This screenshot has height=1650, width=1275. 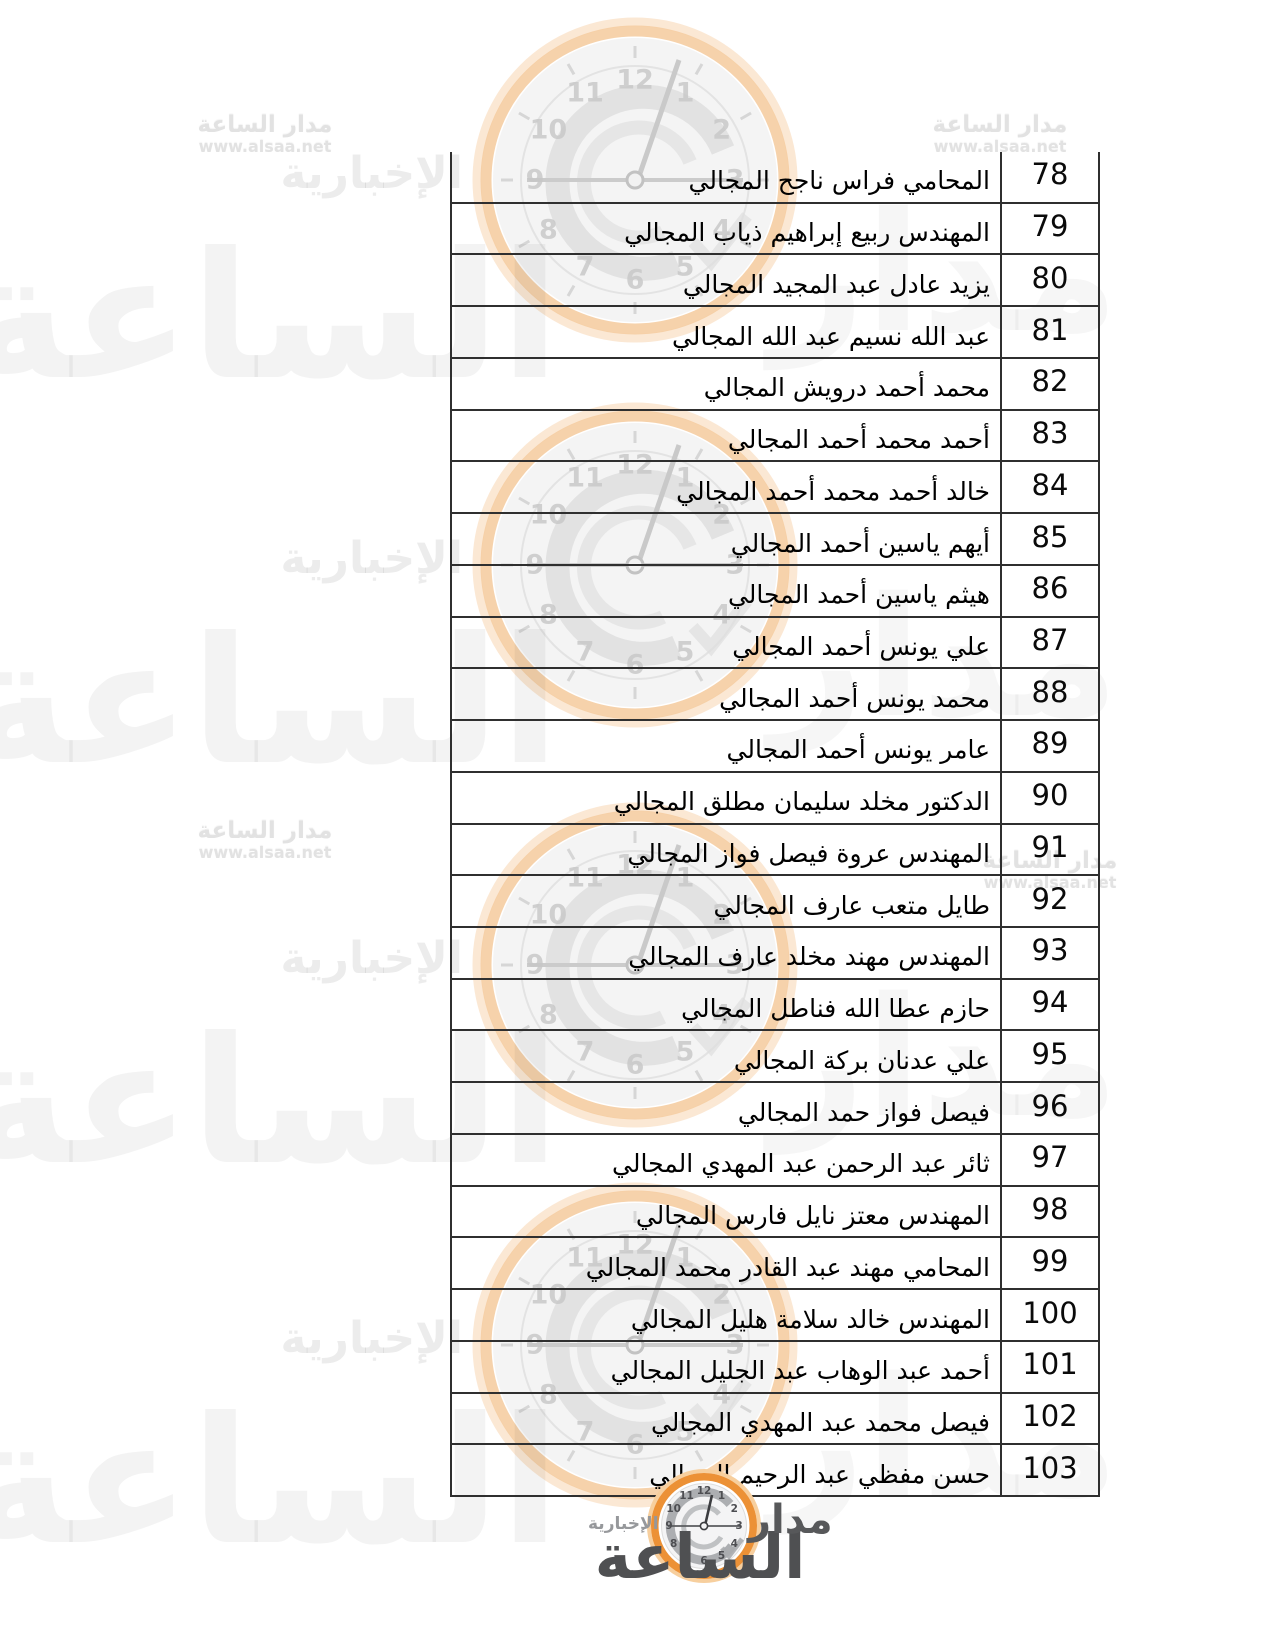 I want to click on table-row: المهندس معتز نايل فارس المجالي 98, so click(x=775, y=1212).